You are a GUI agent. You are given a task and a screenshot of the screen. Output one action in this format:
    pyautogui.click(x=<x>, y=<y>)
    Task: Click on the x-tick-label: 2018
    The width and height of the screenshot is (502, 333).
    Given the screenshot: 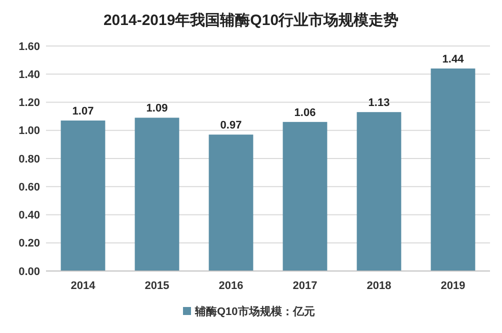 What is the action you would take?
    pyautogui.click(x=379, y=286)
    